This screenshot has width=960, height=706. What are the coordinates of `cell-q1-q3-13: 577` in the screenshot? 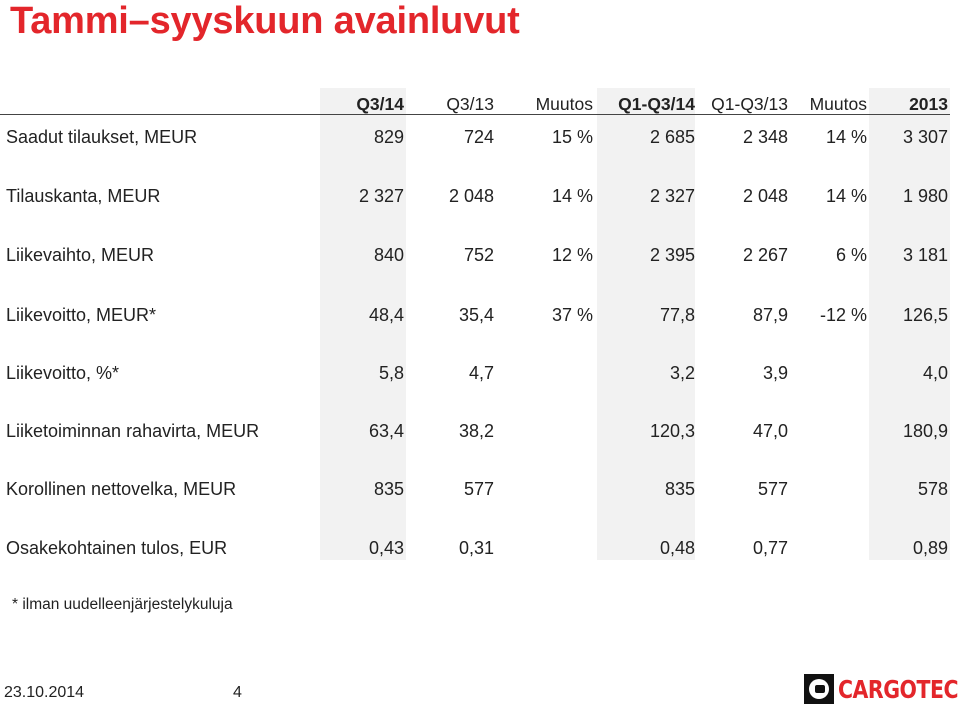 It's located at (772, 489).